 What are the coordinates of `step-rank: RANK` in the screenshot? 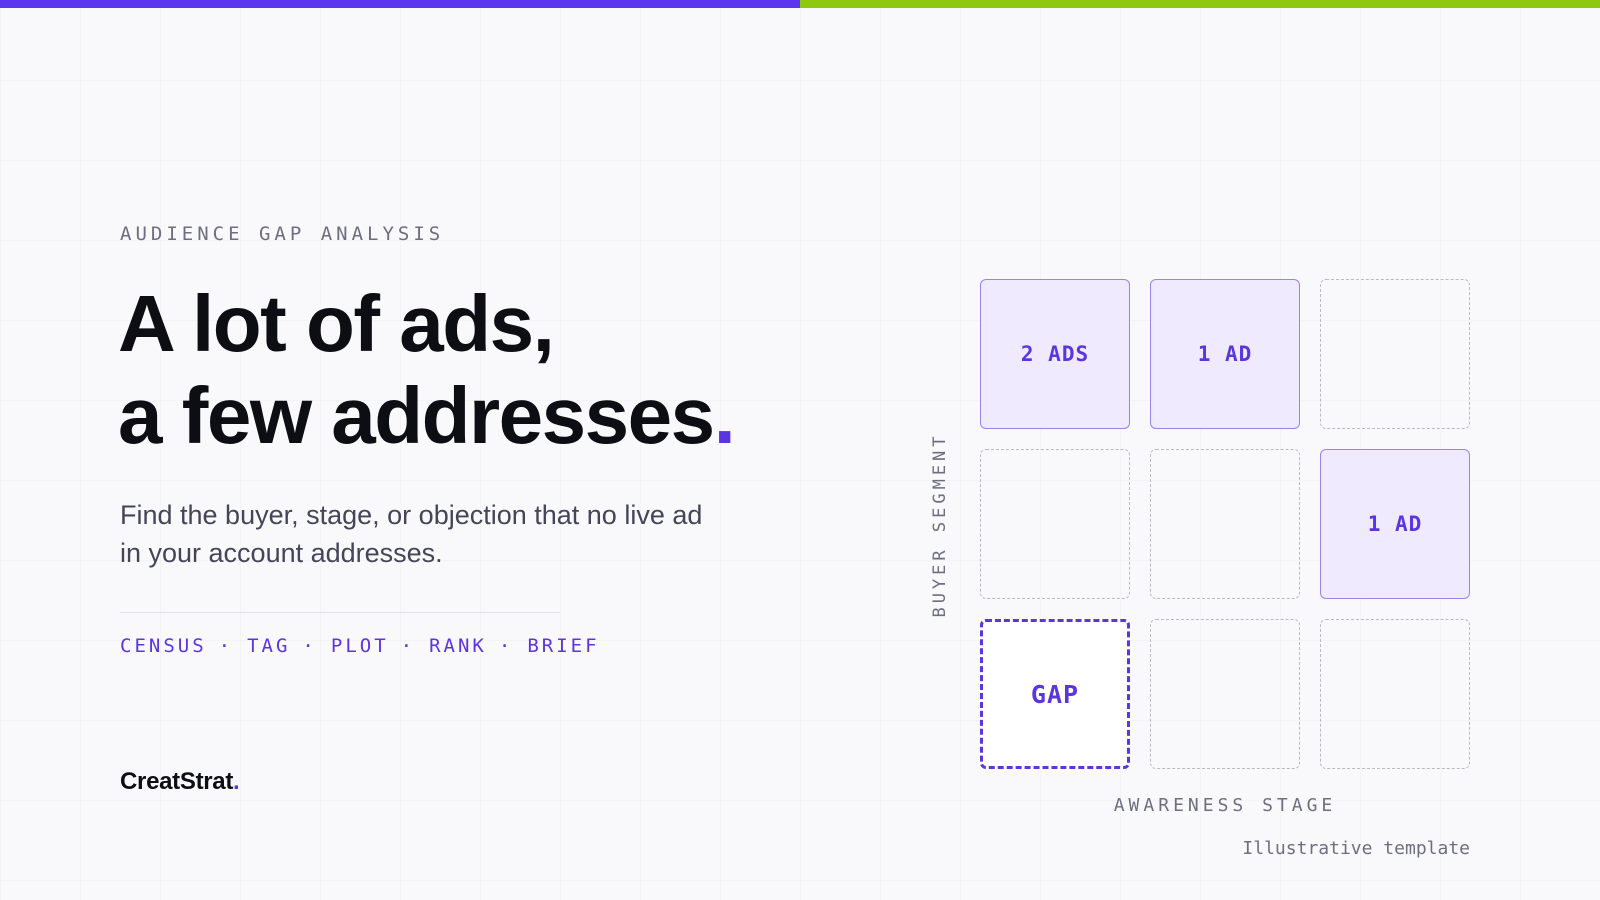 It's located at (458, 646).